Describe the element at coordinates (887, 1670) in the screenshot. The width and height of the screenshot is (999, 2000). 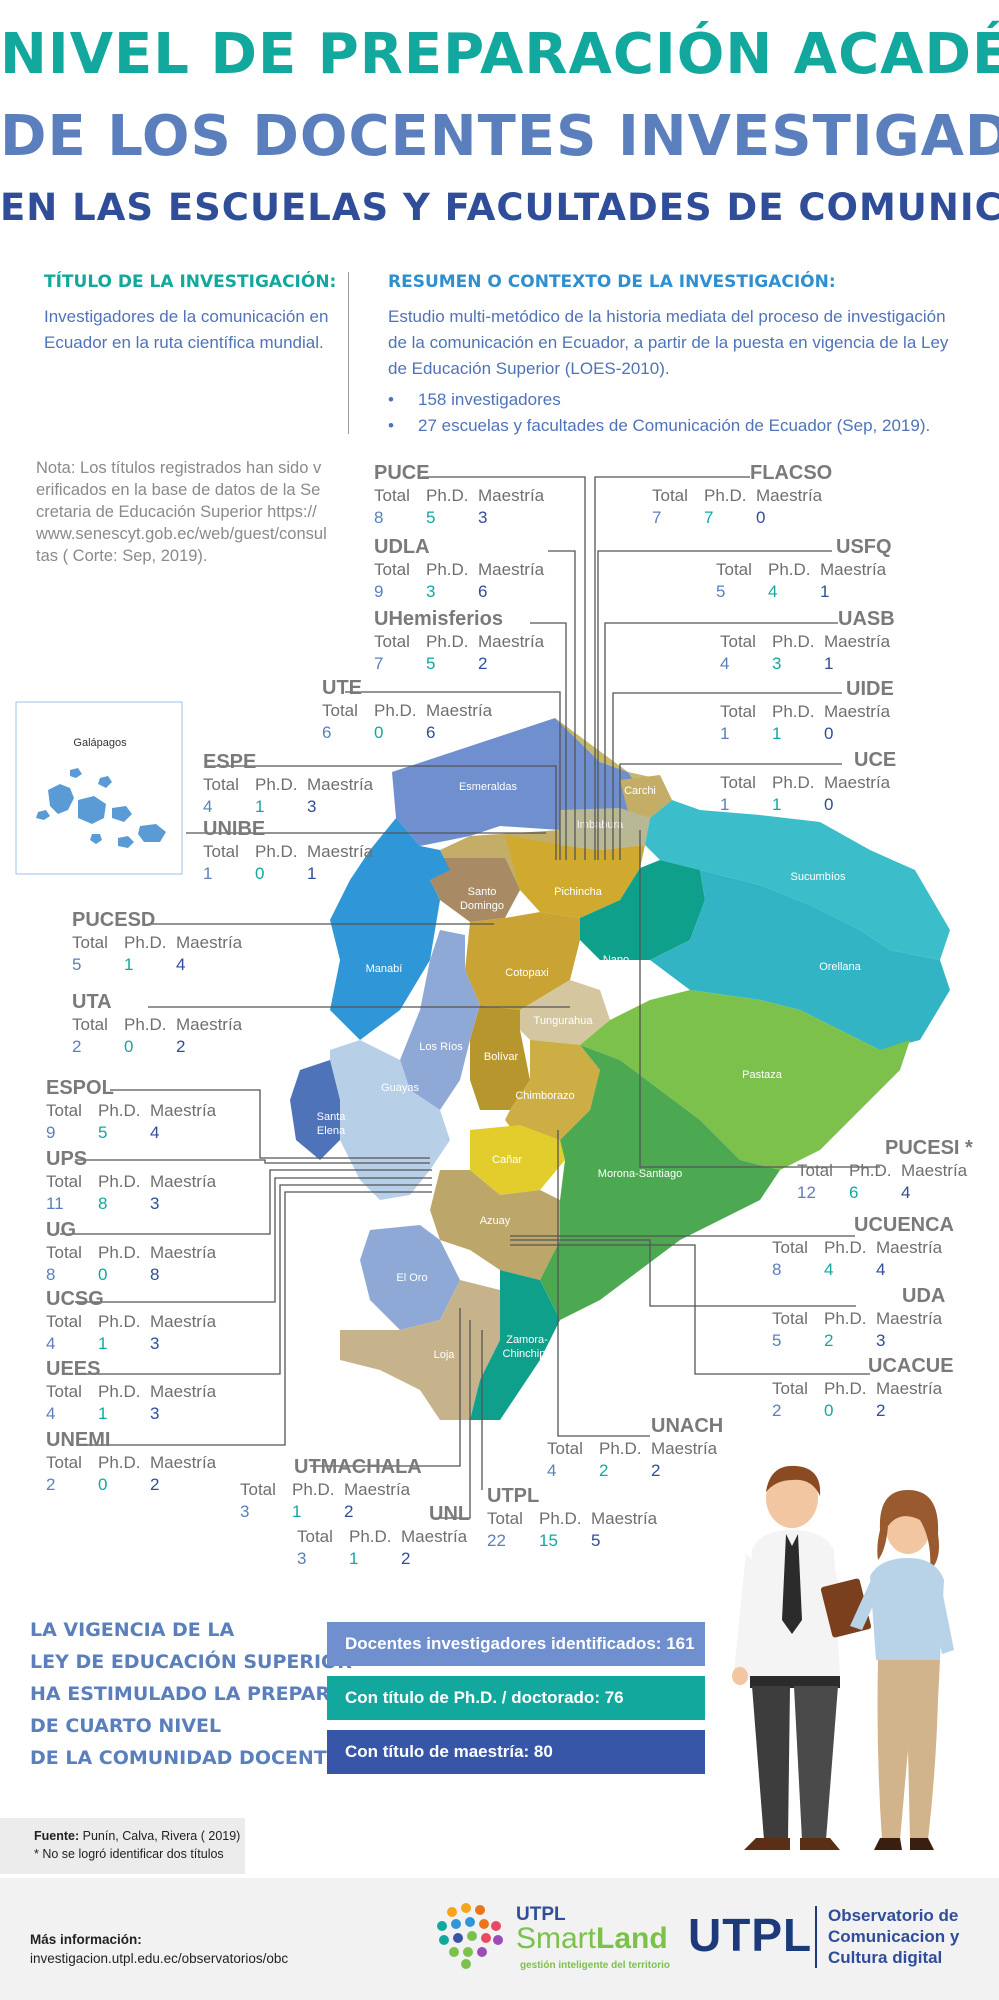
I see `woman-figure` at that location.